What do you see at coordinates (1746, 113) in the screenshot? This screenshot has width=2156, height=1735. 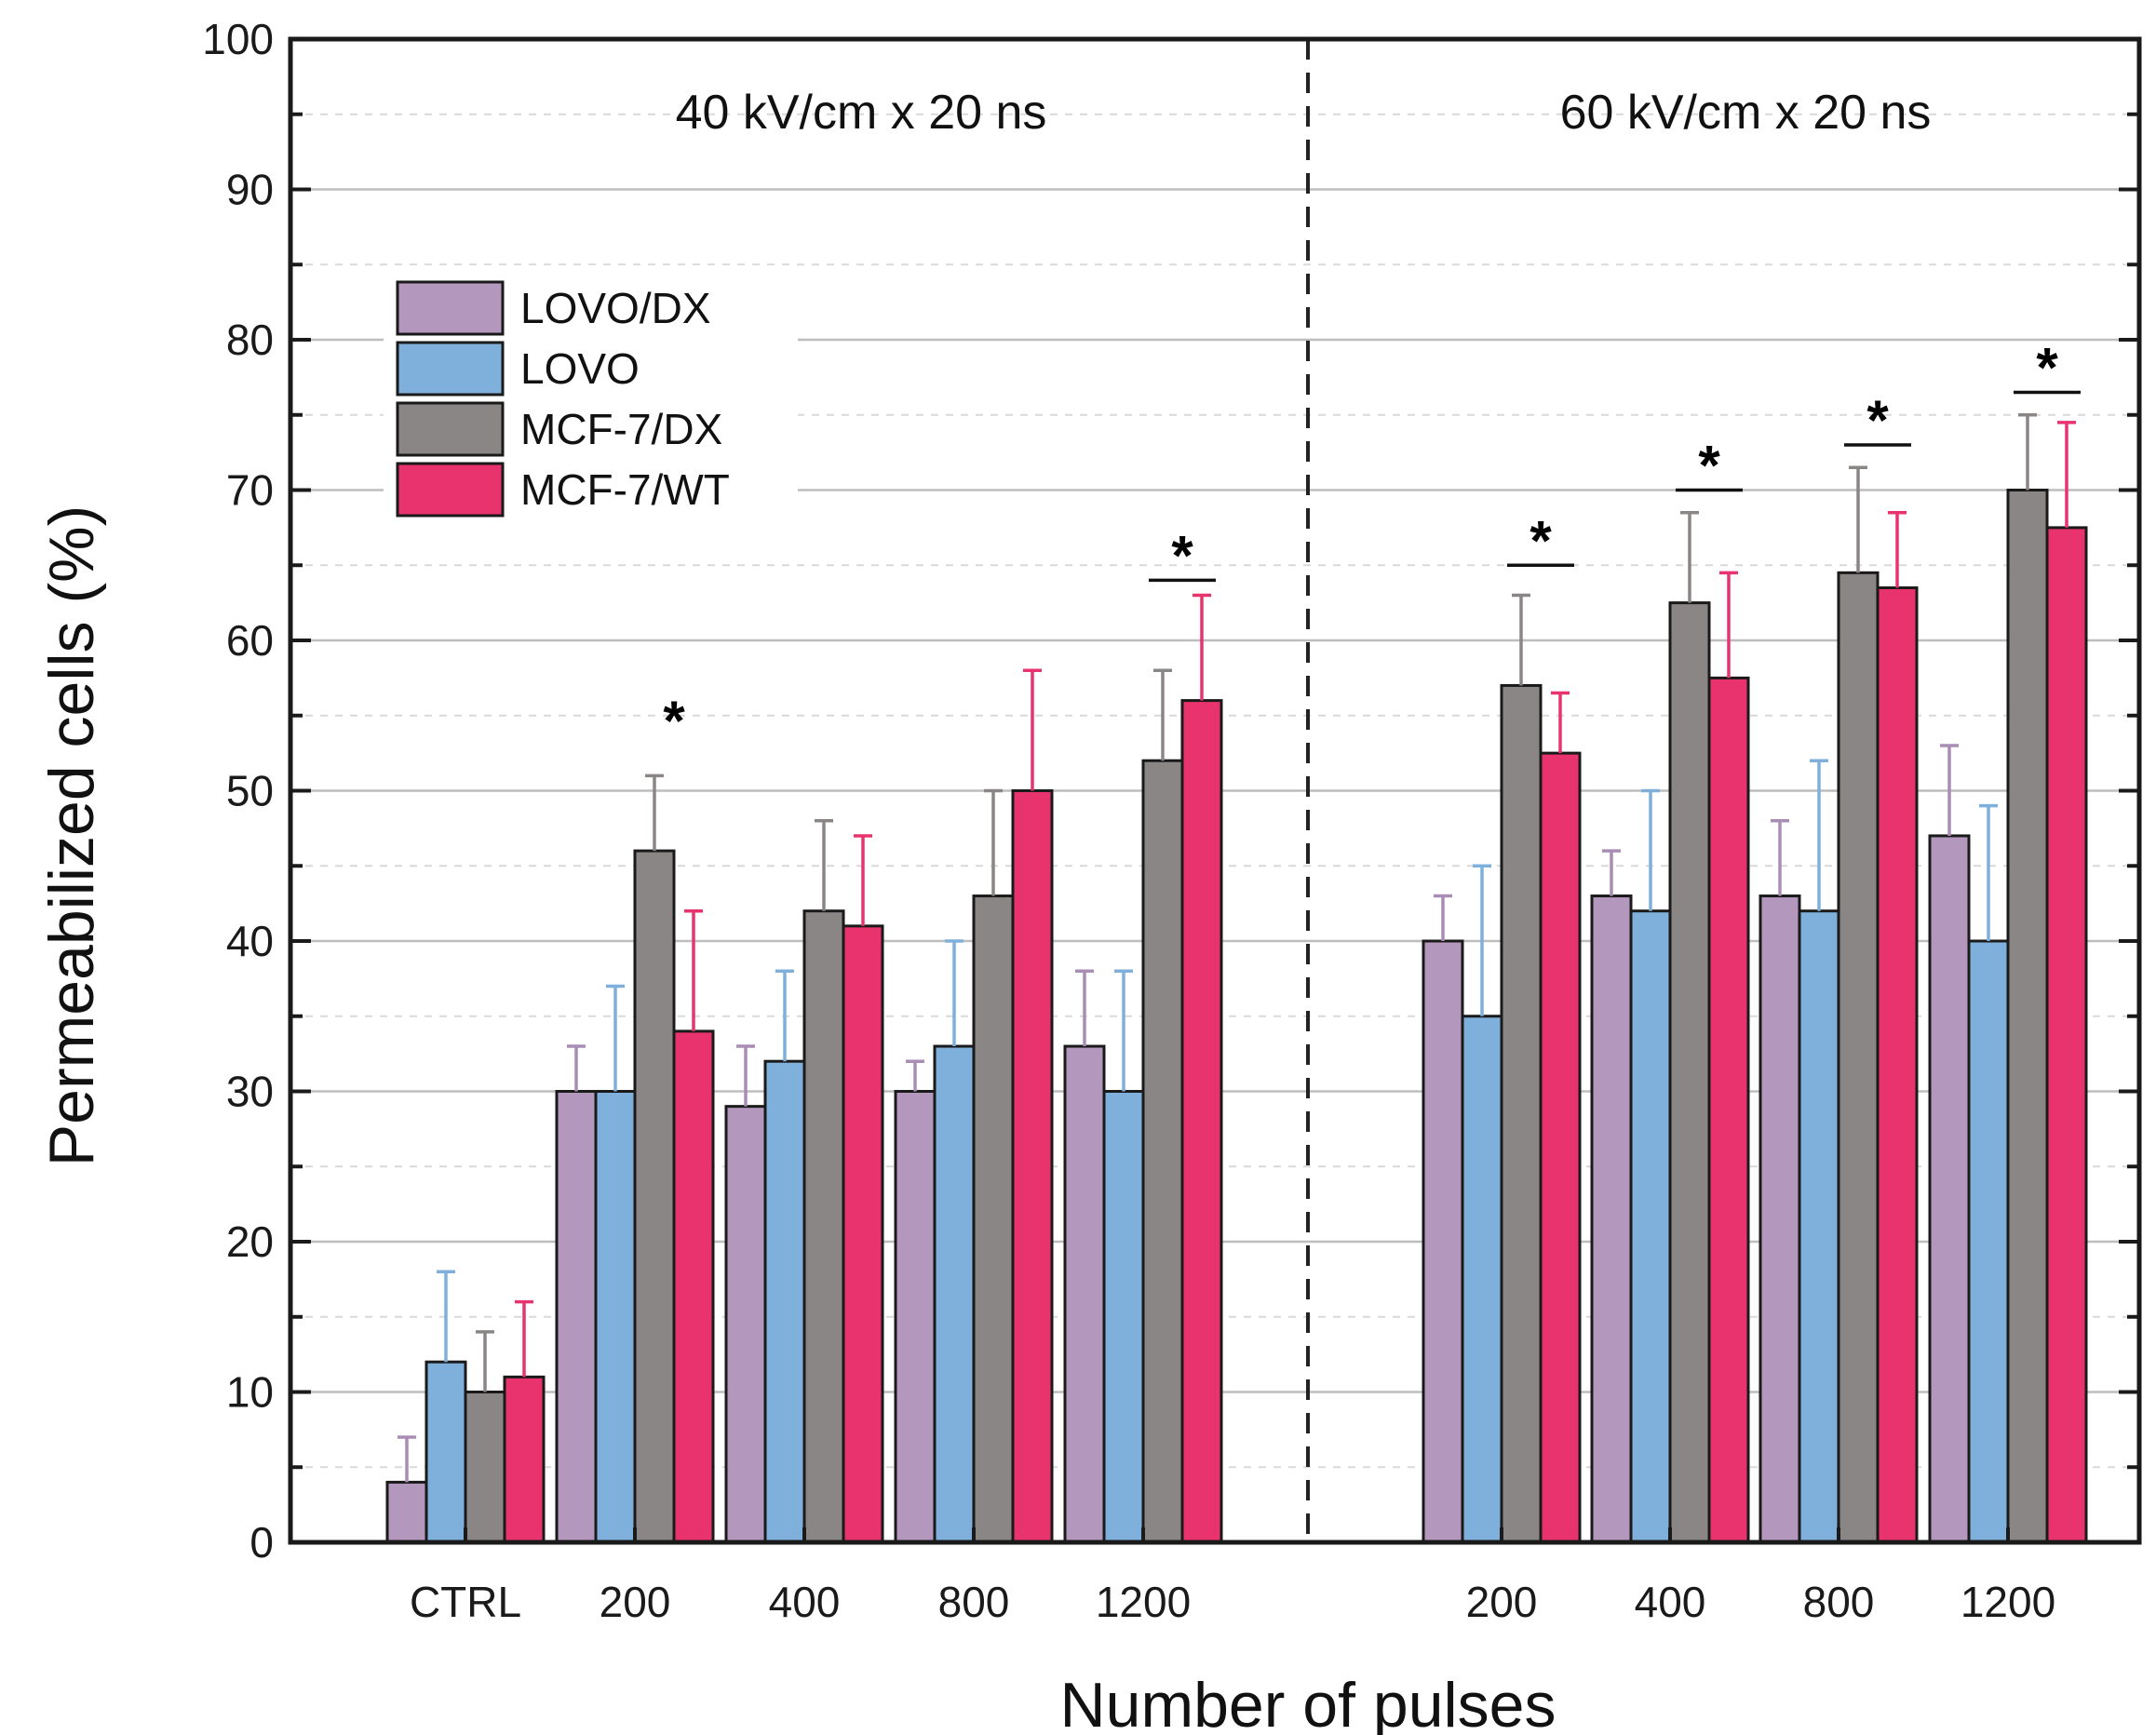 I see `group-title-60kv: 60 kV/cm x 20 ns` at bounding box center [1746, 113].